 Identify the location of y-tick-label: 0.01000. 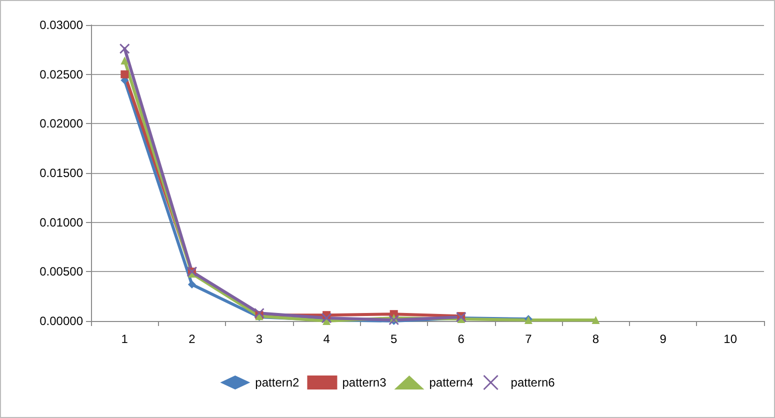
(62, 222).